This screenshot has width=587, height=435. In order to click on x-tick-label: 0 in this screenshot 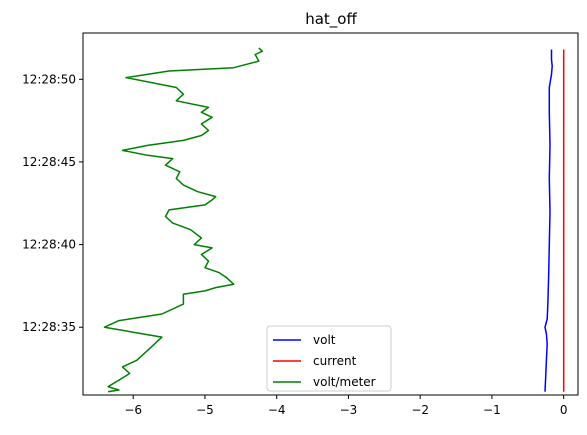, I will do `click(564, 410)`.